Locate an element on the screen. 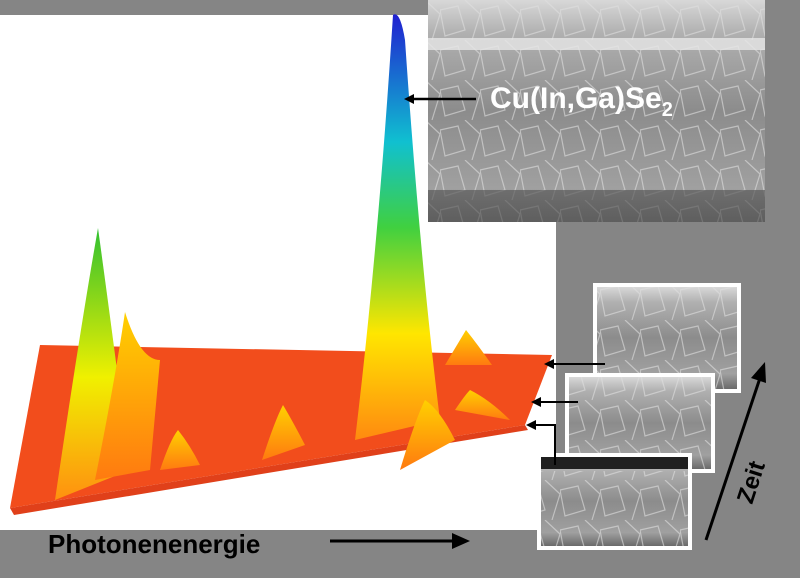  material-label: Cu(In,Ga)Se2 is located at coordinates (581, 101).